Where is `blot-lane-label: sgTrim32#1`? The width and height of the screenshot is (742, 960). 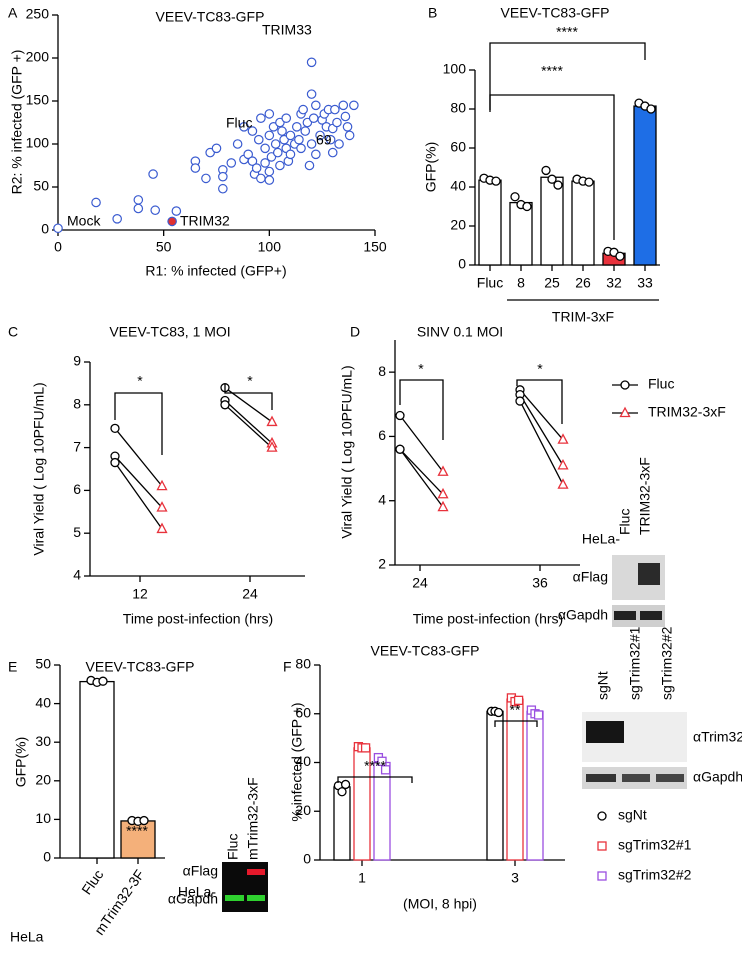
blot-lane-label: sgTrim32#1 is located at coordinates (635, 663).